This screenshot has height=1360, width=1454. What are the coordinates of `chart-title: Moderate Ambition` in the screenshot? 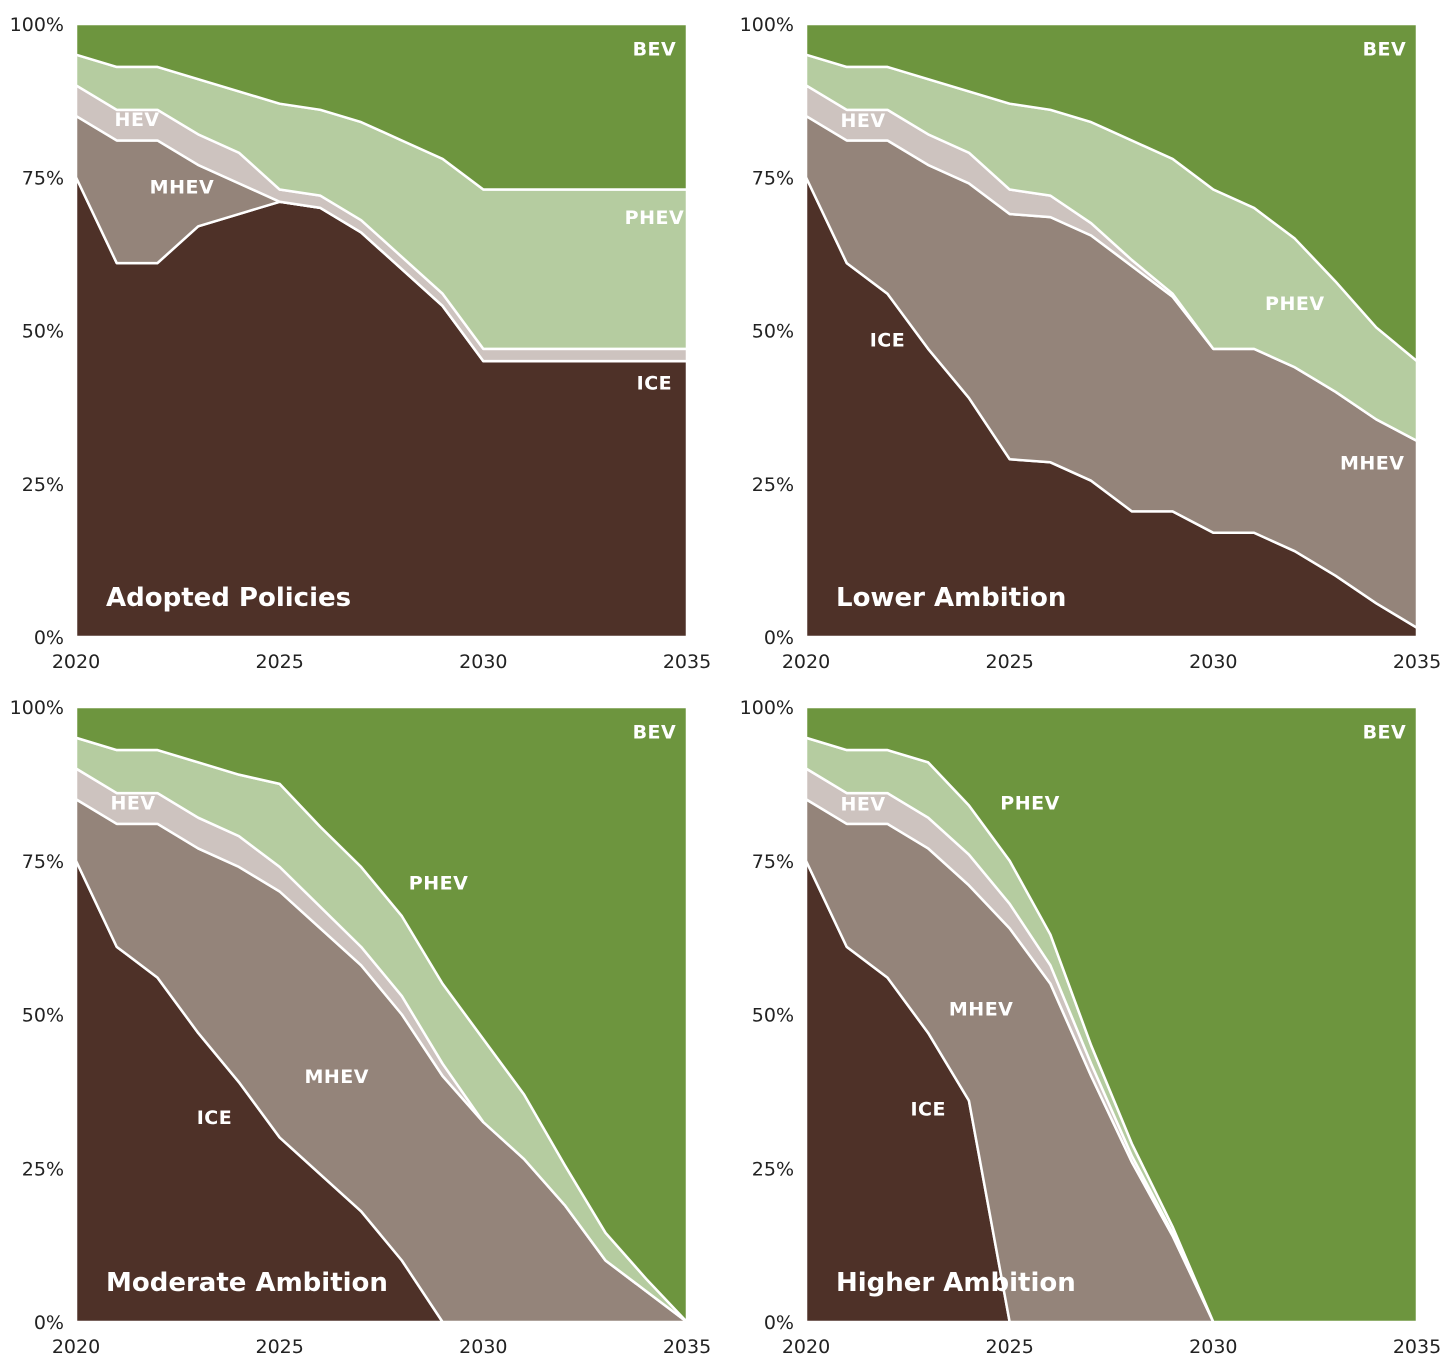 It's located at (247, 1283).